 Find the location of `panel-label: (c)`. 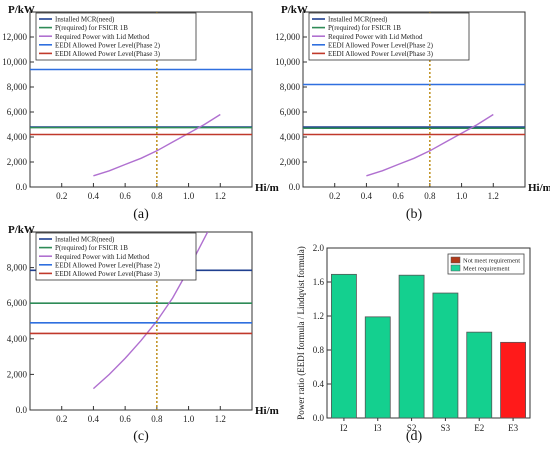

panel-label: (c) is located at coordinates (141, 436).